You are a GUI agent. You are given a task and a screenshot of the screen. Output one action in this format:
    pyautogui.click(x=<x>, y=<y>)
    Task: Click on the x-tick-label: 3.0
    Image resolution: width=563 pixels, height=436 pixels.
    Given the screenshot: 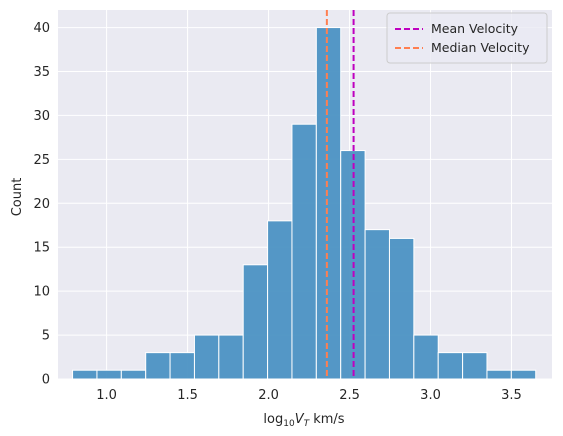 What is the action you would take?
    pyautogui.click(x=430, y=395)
    